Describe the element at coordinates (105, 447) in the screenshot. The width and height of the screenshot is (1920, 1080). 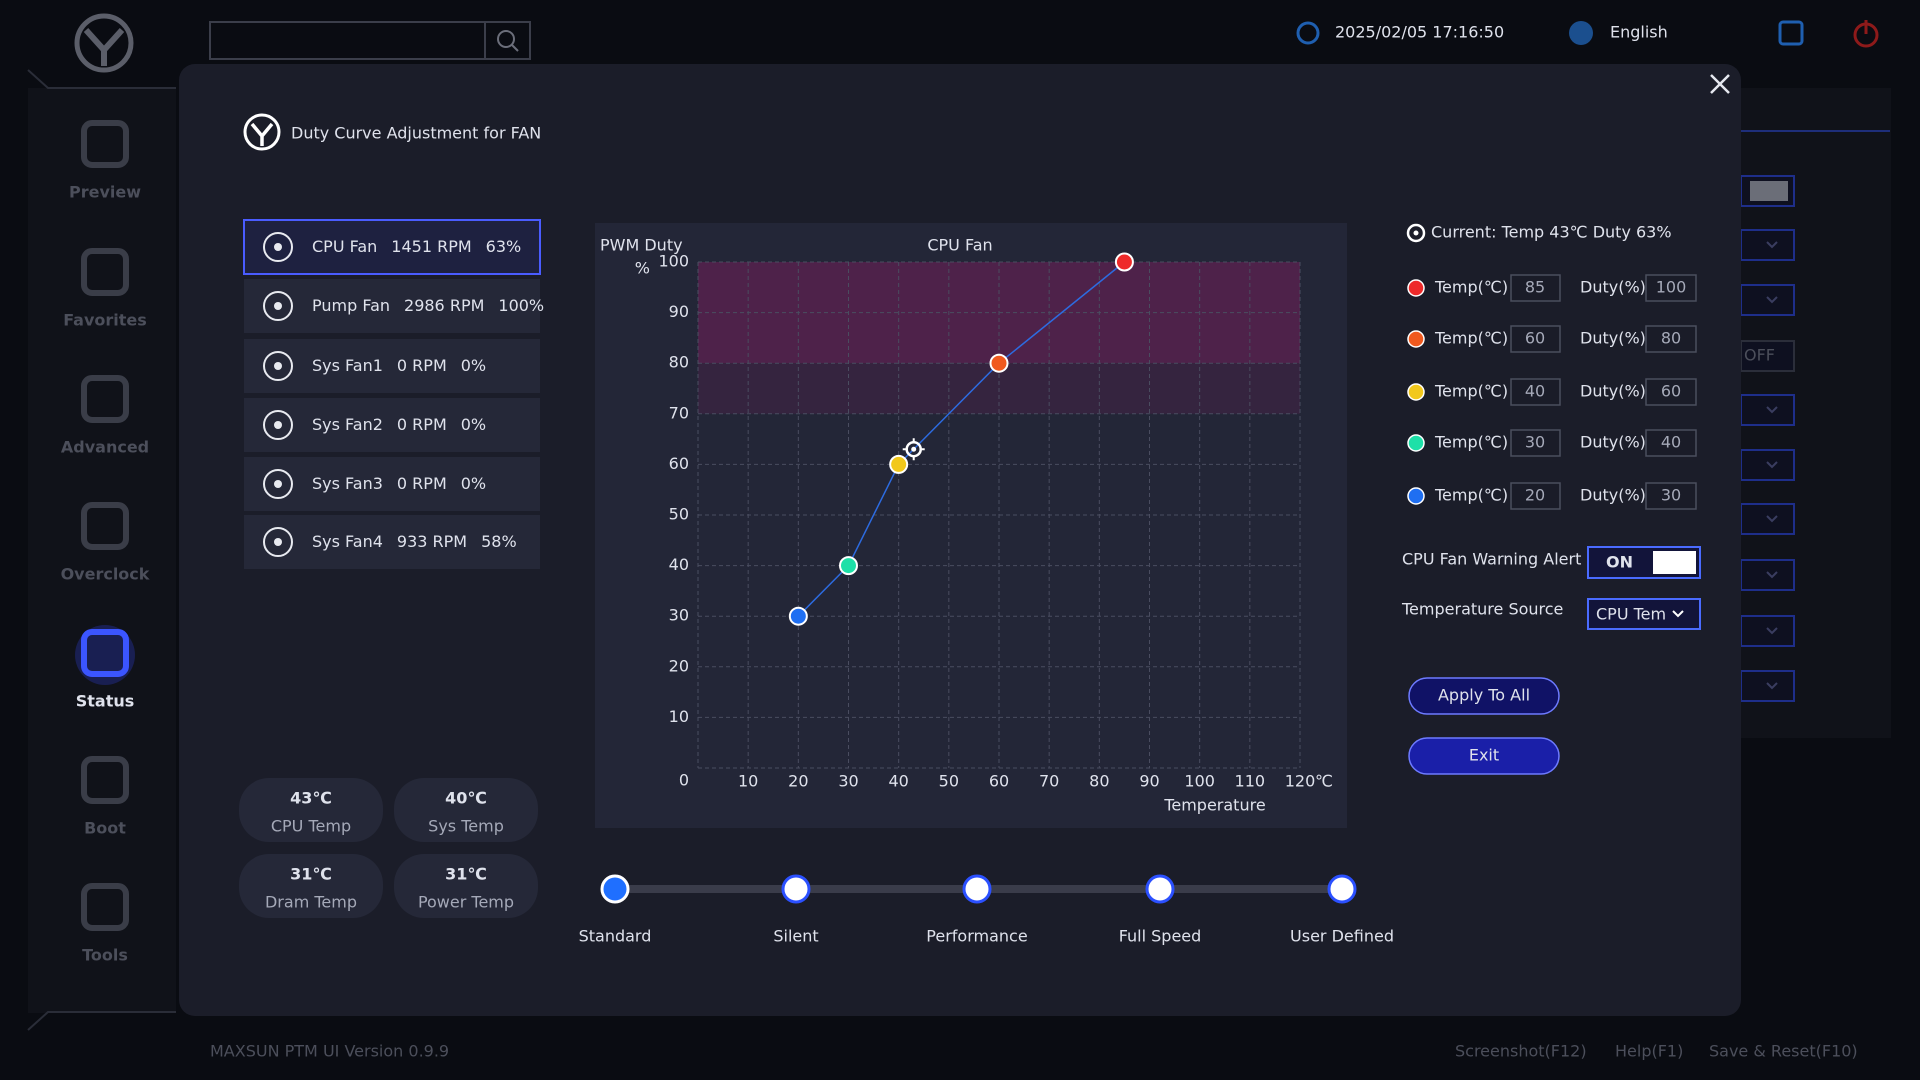
I see `sidebar-label: Advanced` at that location.